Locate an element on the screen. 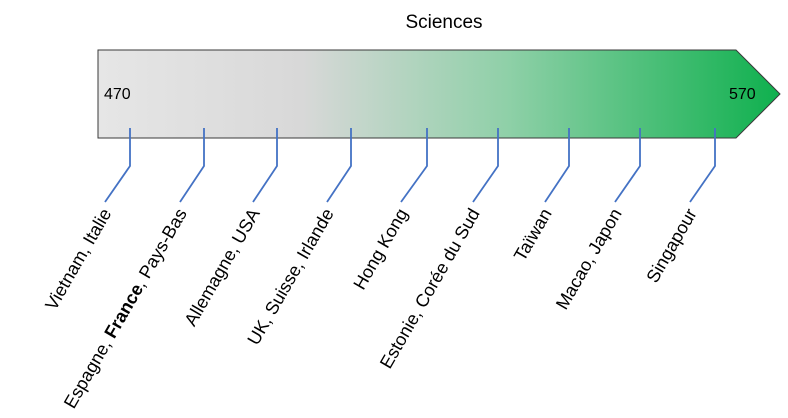  connector-lines is located at coordinates (410, 165).